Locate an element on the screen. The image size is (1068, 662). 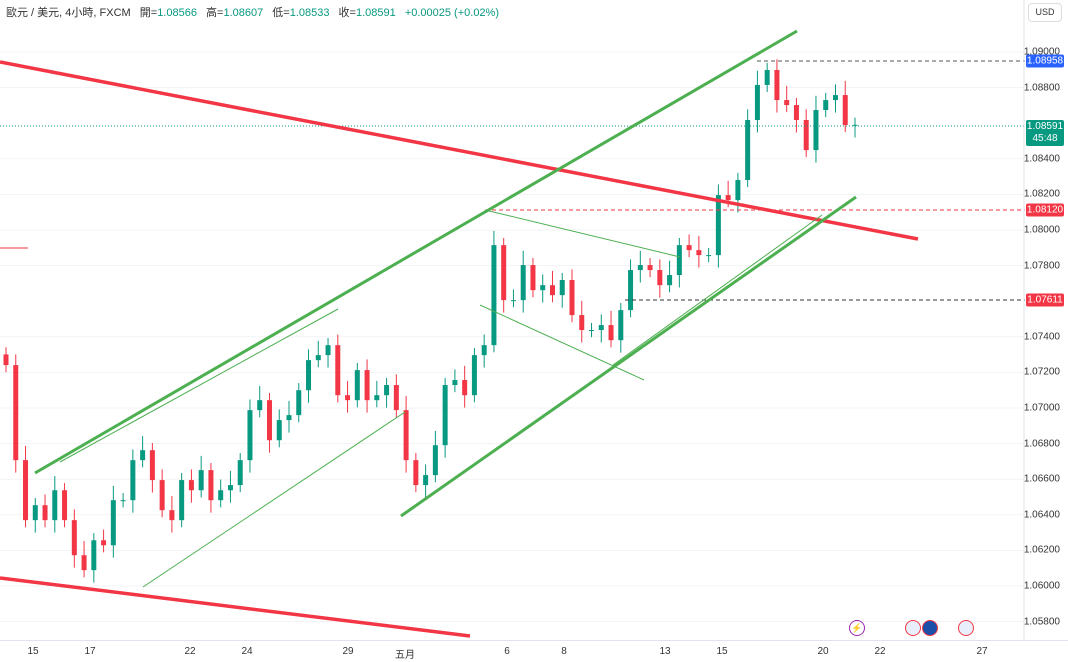
close-label: 收= is located at coordinates (347, 13).